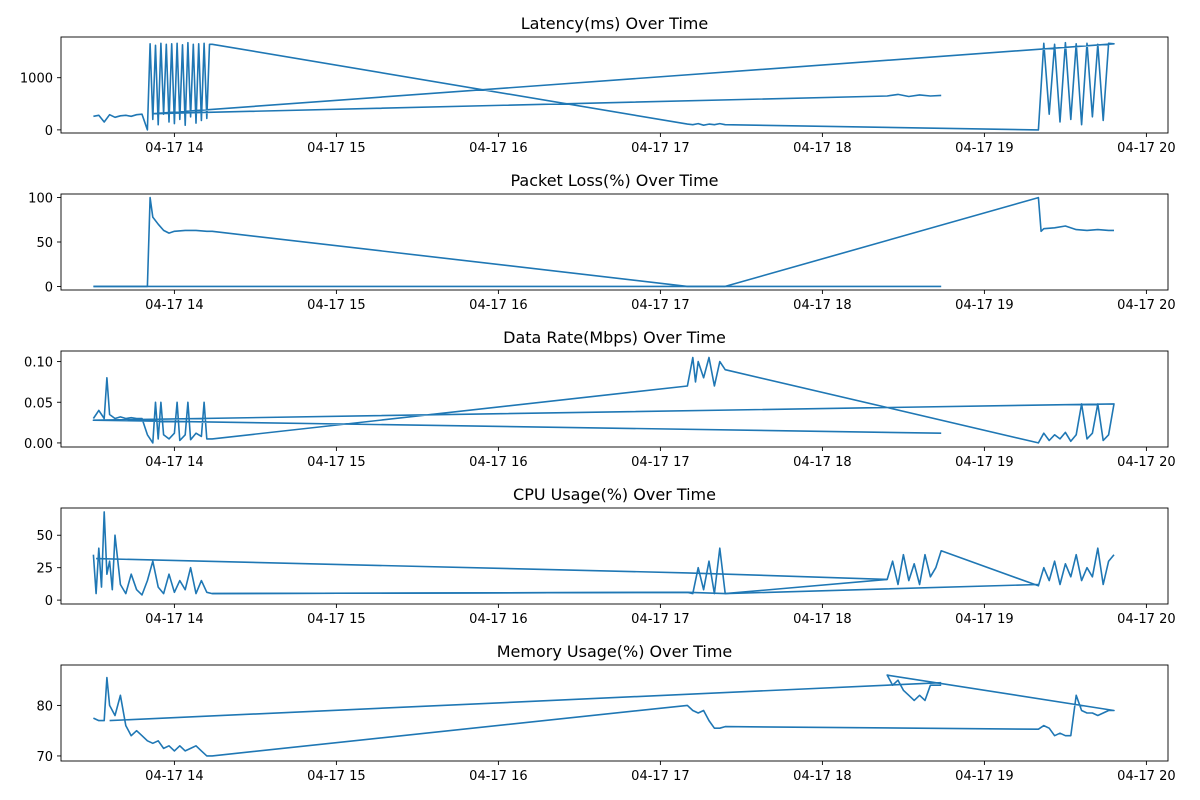  What do you see at coordinates (44, 757) in the screenshot?
I see `y-tick-label: 70` at bounding box center [44, 757].